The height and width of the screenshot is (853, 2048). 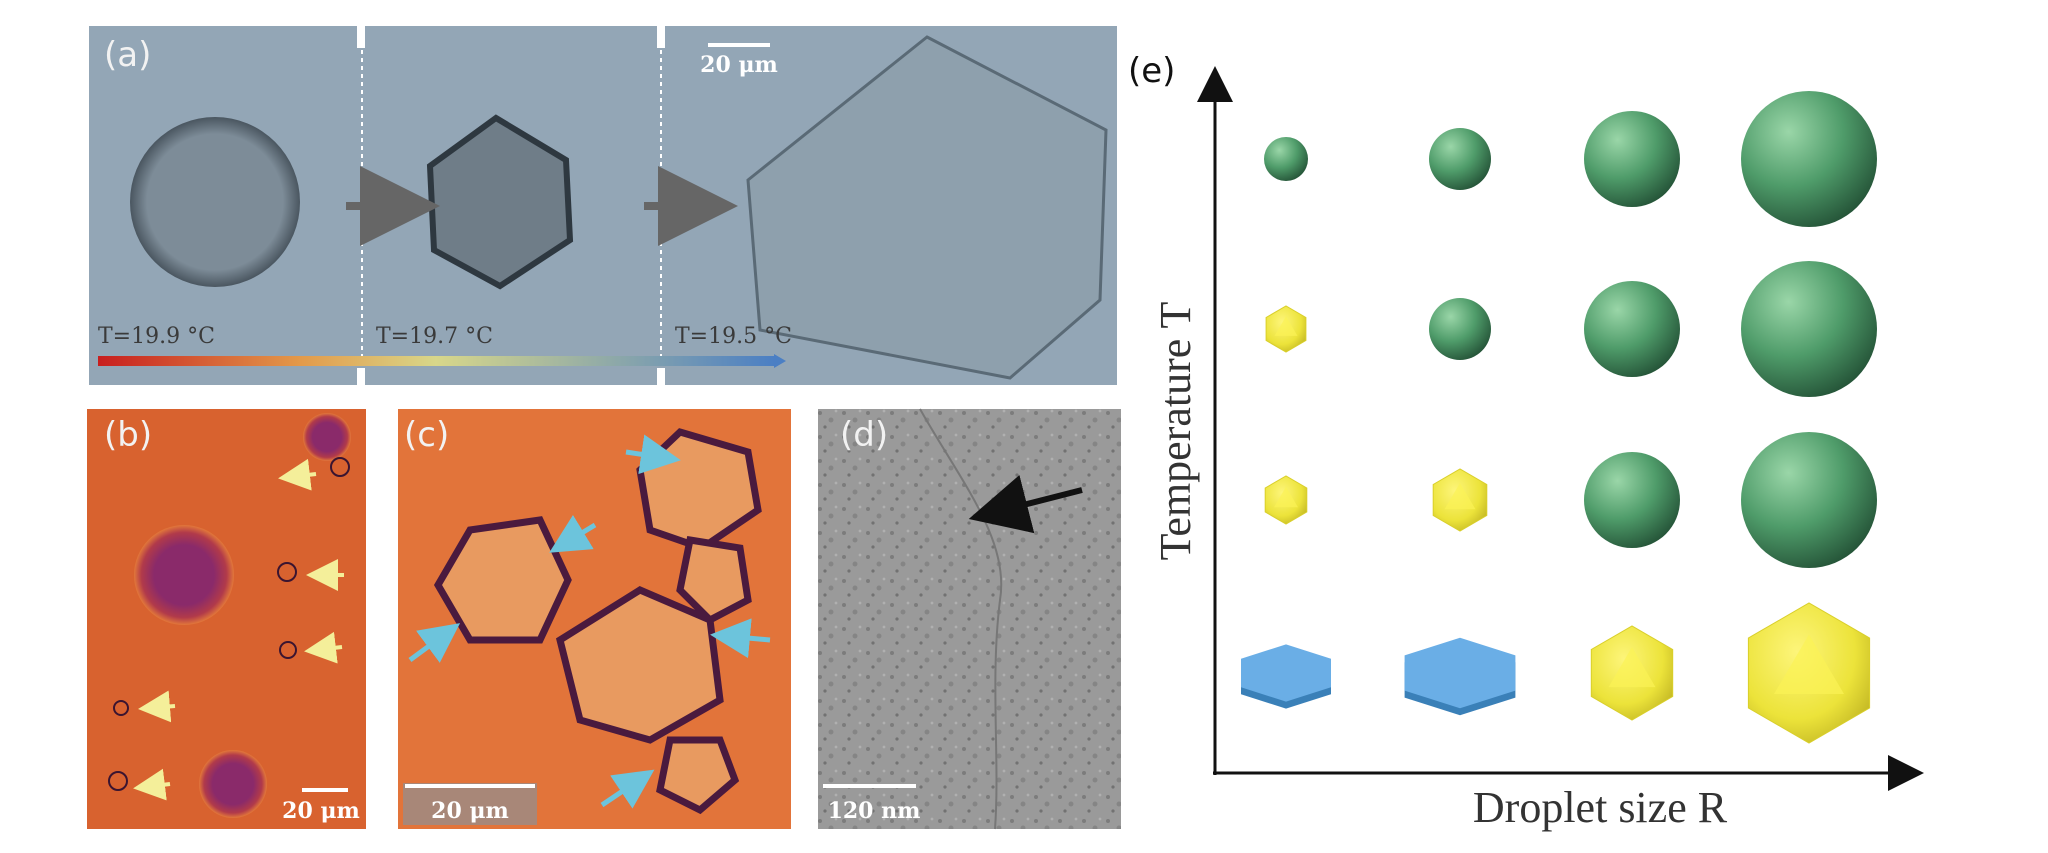 I want to click on interface, so click(x=961, y=619).